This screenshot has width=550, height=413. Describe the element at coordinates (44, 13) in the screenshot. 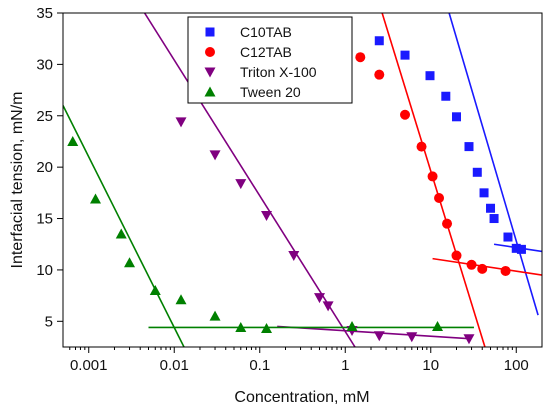

I see `y-tick-label: 35` at that location.